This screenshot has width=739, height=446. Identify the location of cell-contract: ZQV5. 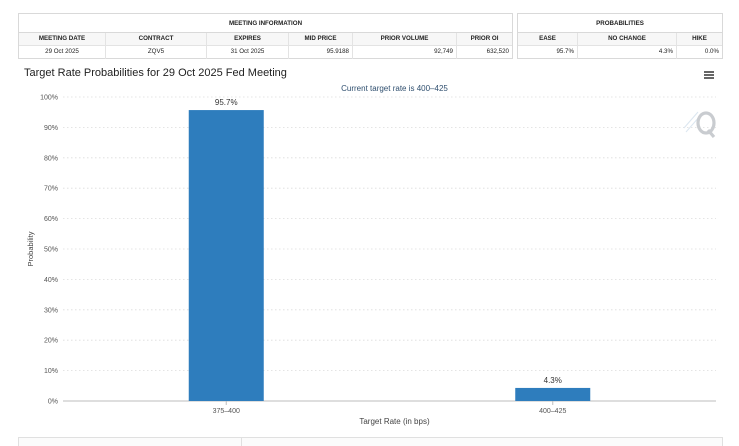
(156, 52).